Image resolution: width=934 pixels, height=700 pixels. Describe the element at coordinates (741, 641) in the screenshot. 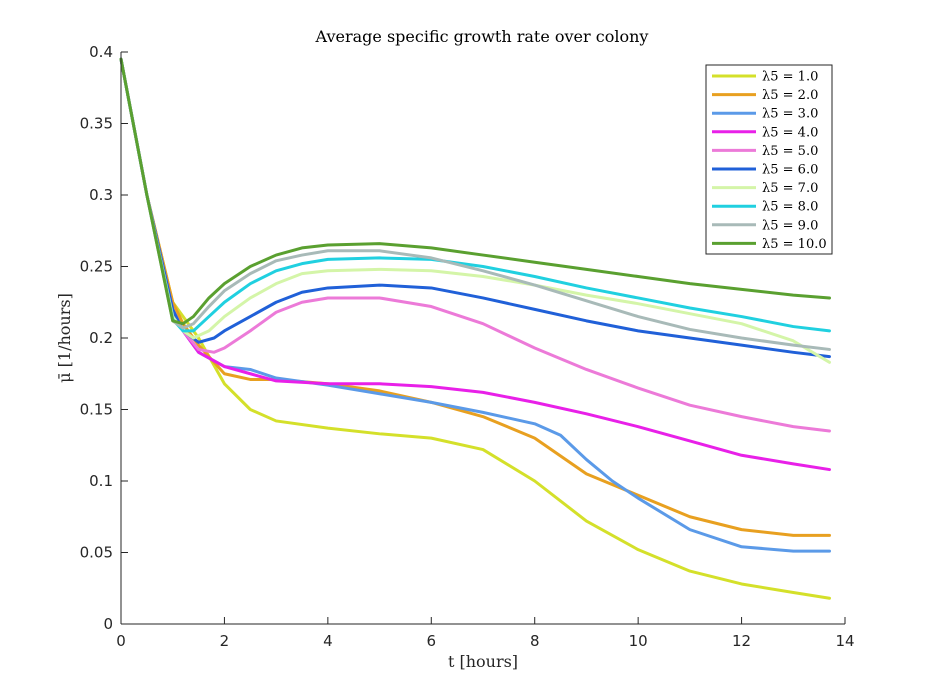

I see `x-tick-label: 12` at that location.